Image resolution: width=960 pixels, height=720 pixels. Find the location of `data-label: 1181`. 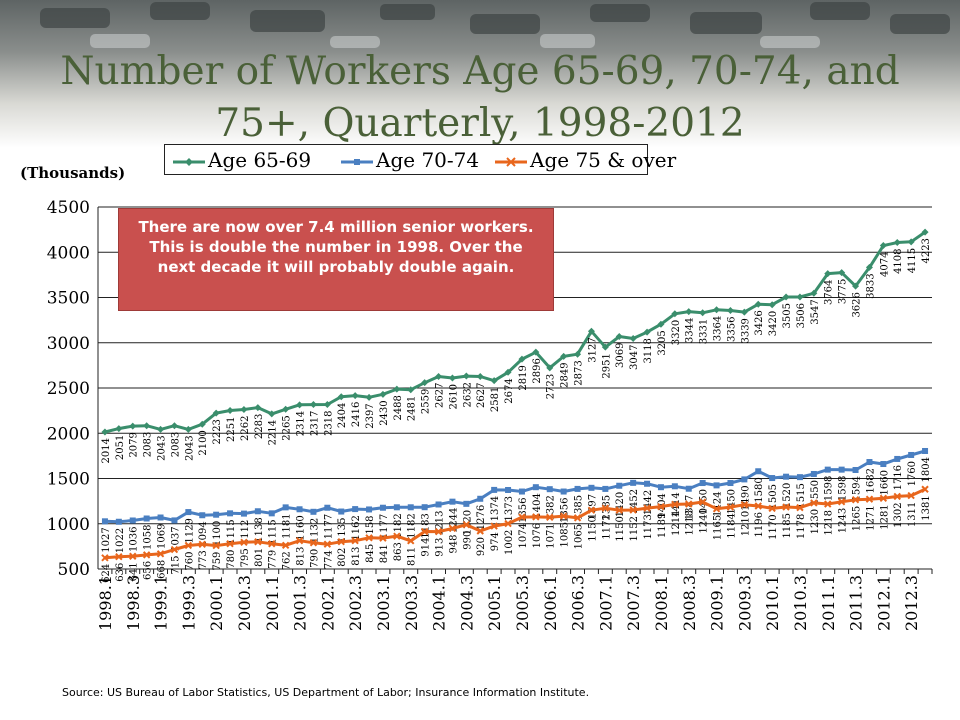

data-label: 1181 is located at coordinates (287, 525).